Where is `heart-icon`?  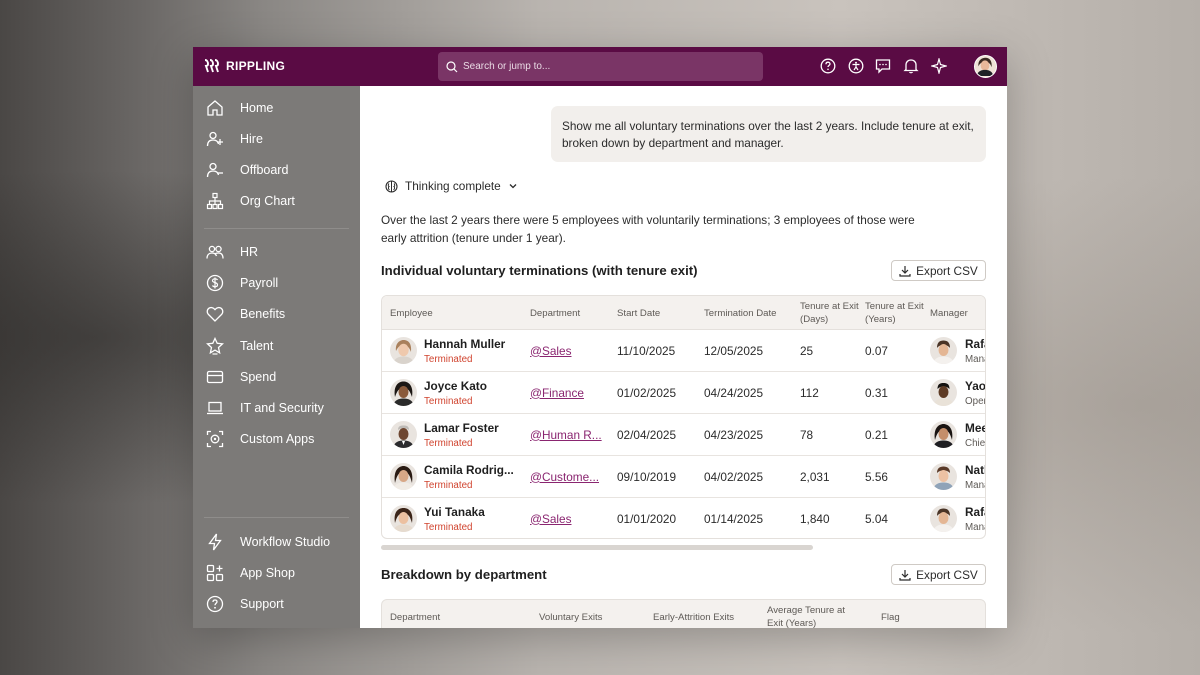 heart-icon is located at coordinates (214, 314).